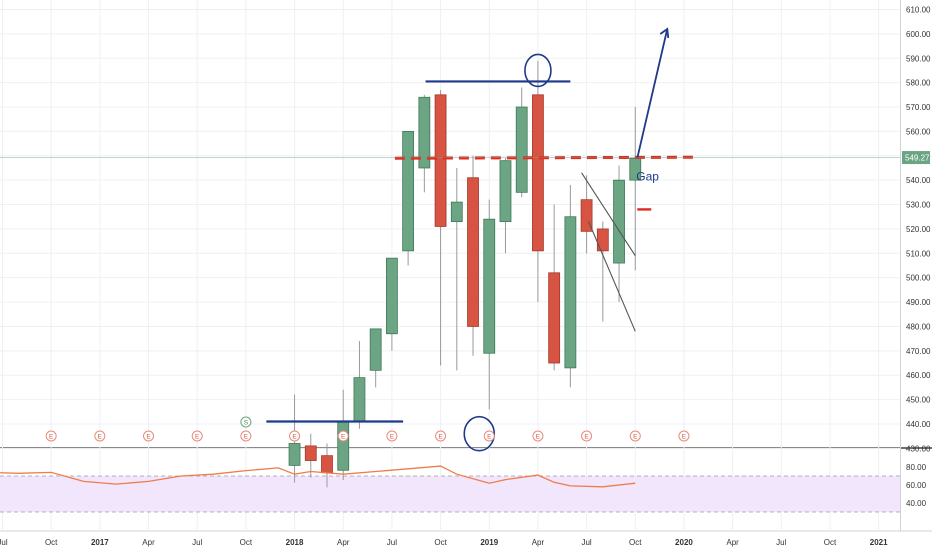 This screenshot has height=555, width=932. I want to click on price-tick-label: 490.00, so click(918, 302).